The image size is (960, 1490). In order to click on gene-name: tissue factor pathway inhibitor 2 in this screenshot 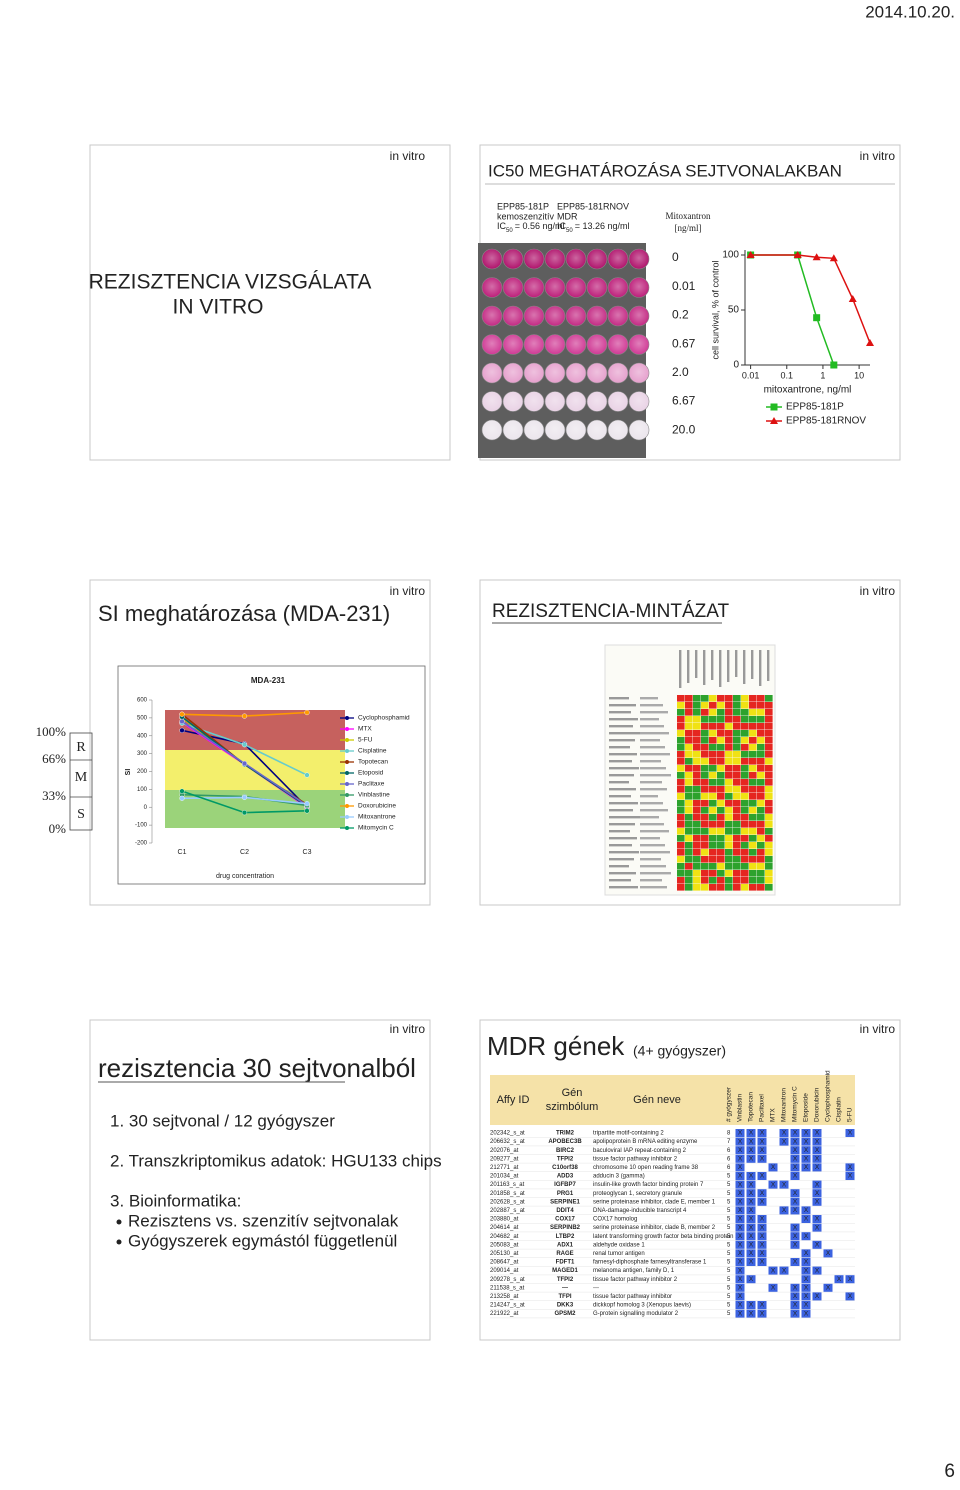, I will do `click(635, 1159)`.